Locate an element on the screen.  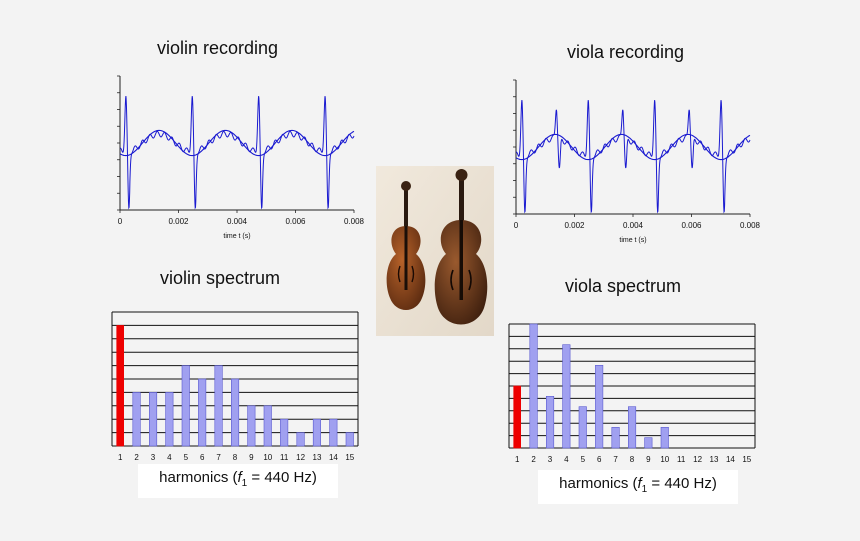
viola-recording-title: viola recording is located at coordinates (626, 52).